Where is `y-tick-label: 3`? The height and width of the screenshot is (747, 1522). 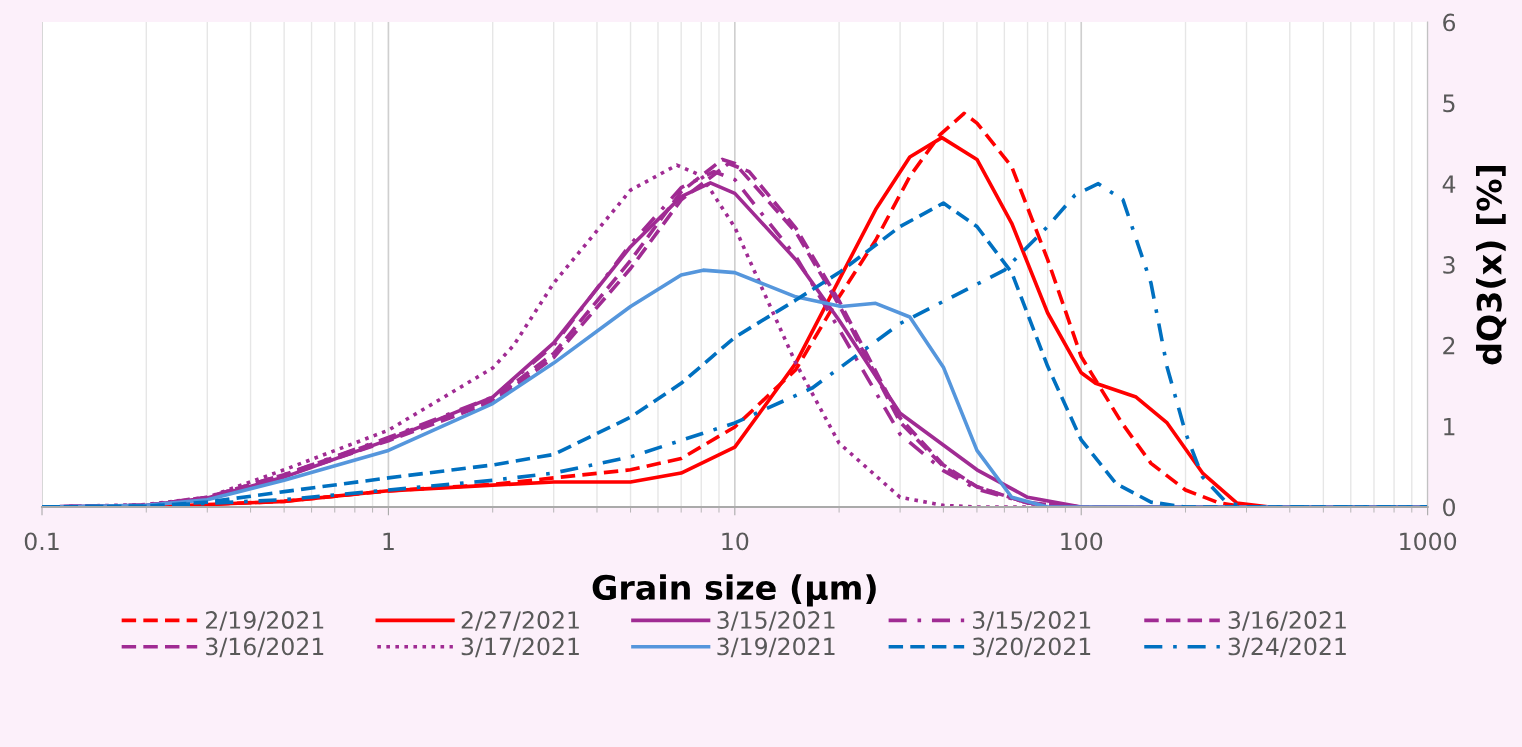
y-tick-label: 3 is located at coordinates (1449, 264).